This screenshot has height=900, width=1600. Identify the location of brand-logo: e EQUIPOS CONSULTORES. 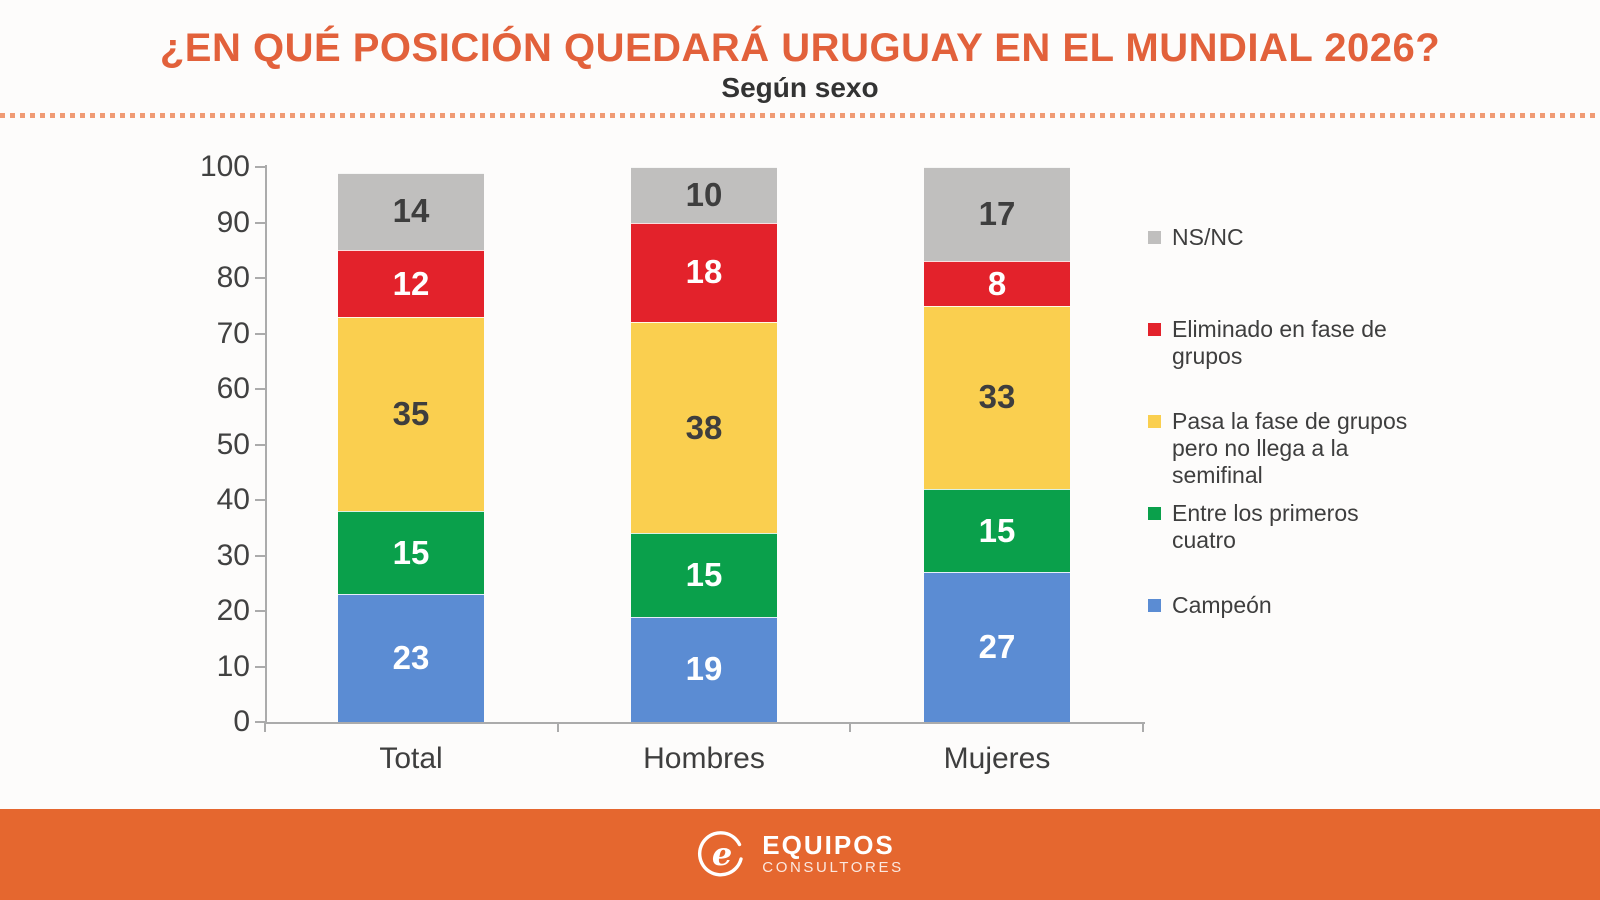
(799, 855).